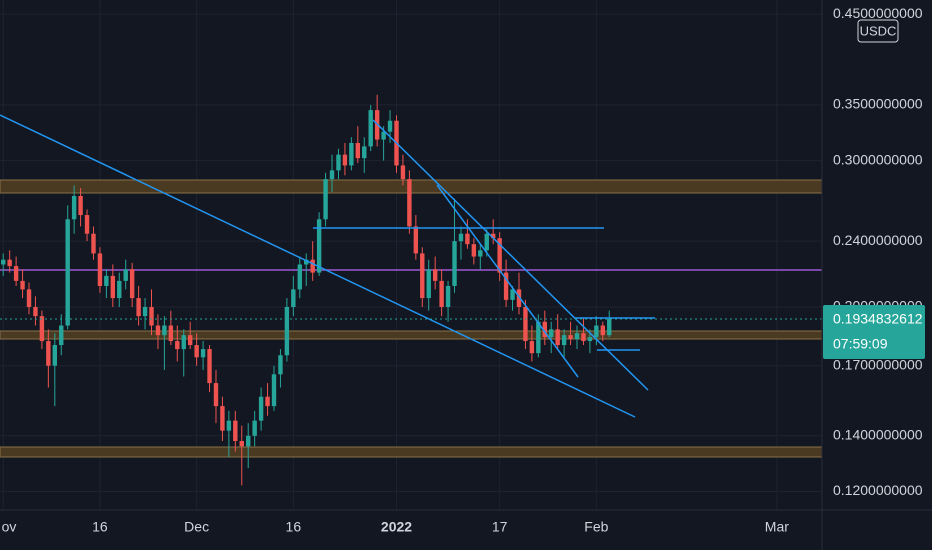  What do you see at coordinates (878, 435) in the screenshot?
I see `y-tick-label: 0.1400000000` at bounding box center [878, 435].